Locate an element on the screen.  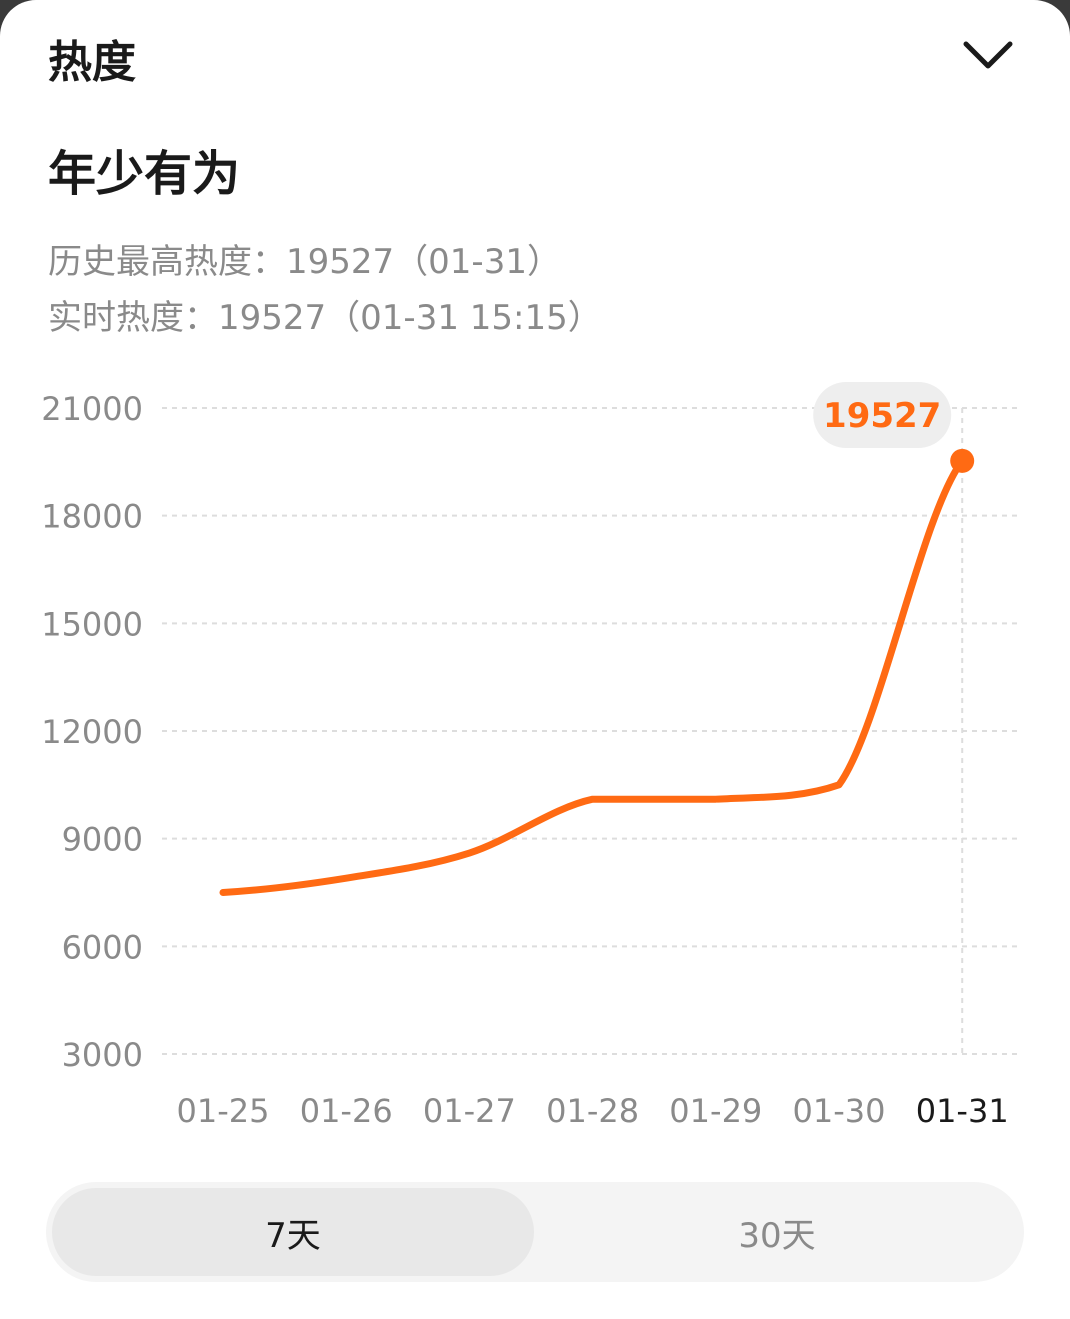
realtime-heat: 实时热度：19527（01-31 15:15） is located at coordinates (325, 318).